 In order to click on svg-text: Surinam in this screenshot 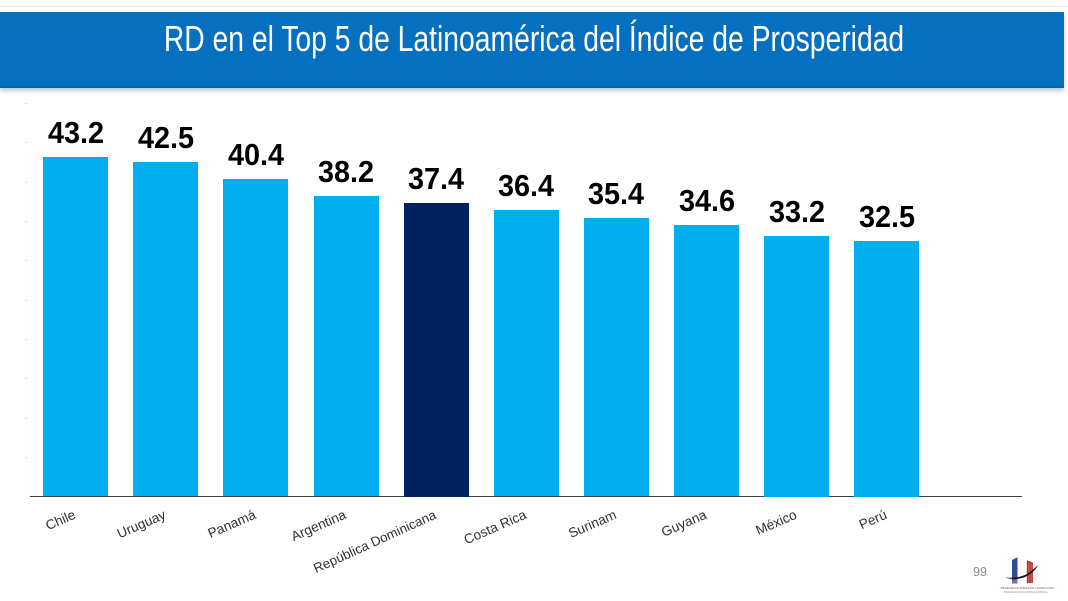, I will do `click(592, 524)`.